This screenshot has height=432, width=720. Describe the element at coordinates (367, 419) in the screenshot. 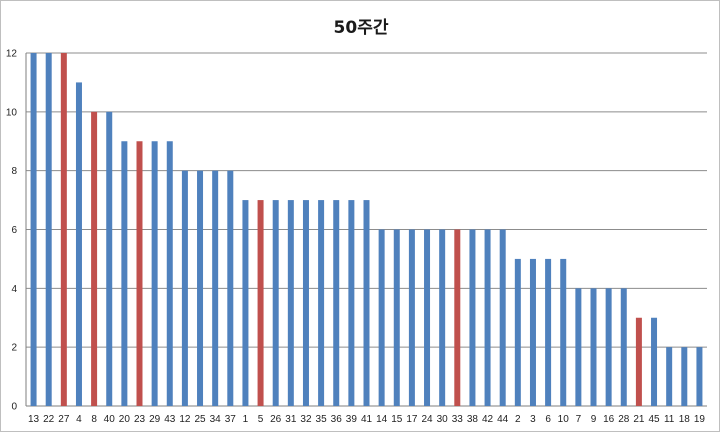

I see `x-tick-label-41: 41` at that location.